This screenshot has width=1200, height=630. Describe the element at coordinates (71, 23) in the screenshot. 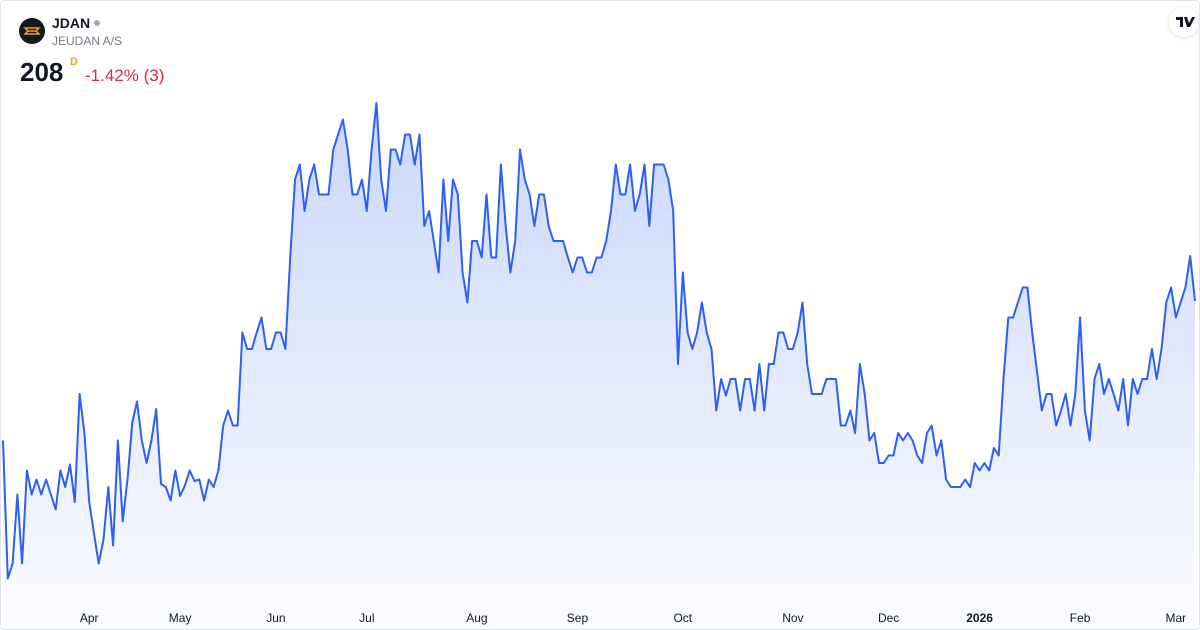

I see `symbol-text: JDAN` at that location.